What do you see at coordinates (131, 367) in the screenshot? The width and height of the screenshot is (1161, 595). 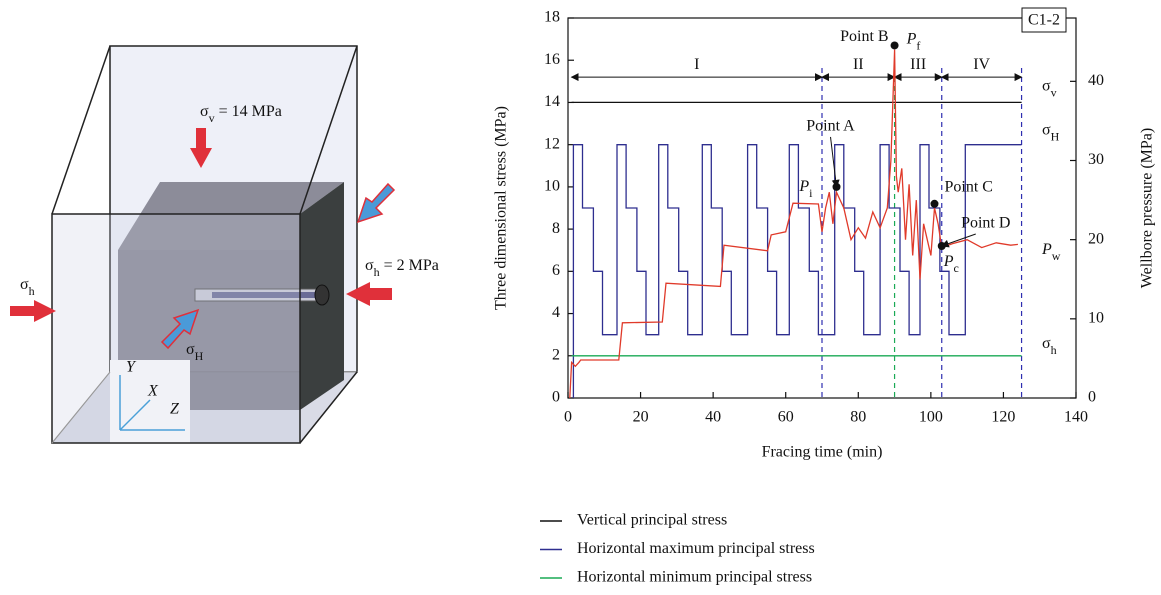 I see `axis-letter: Y` at bounding box center [131, 367].